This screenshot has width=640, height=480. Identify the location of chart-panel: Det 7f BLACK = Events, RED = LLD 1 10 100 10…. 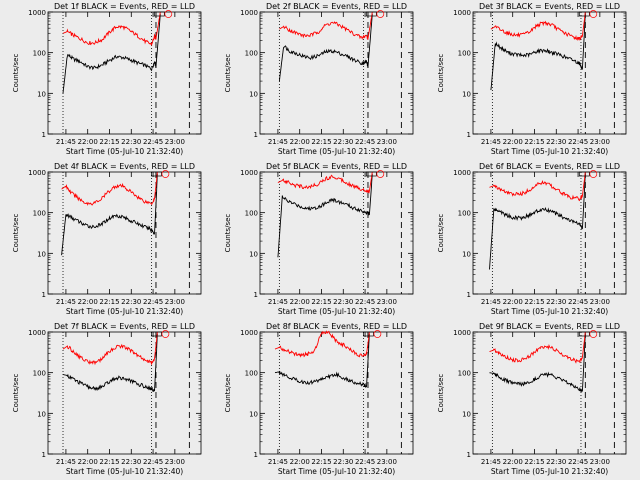
(107, 399).